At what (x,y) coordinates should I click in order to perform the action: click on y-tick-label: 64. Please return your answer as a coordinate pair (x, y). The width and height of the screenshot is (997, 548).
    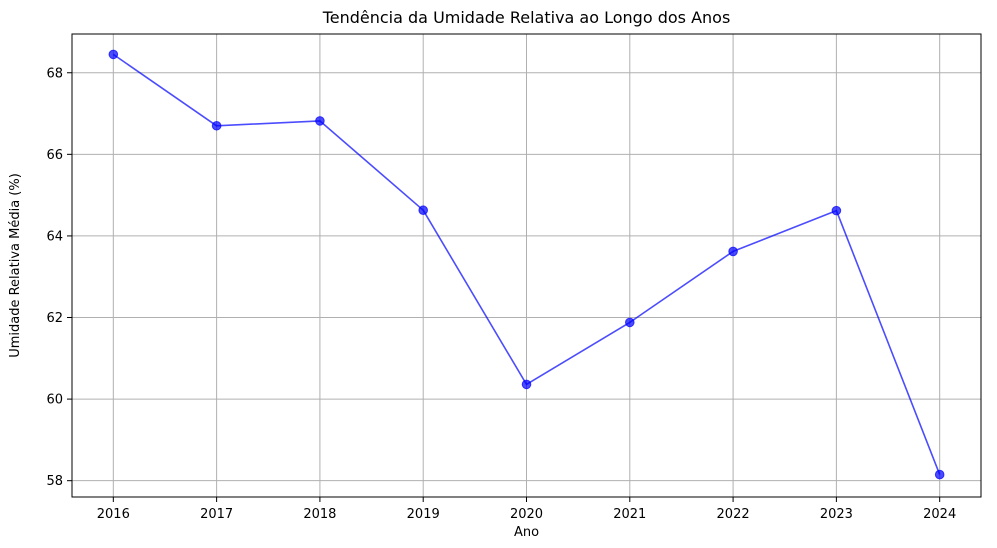
    Looking at the image, I should click on (54, 236).